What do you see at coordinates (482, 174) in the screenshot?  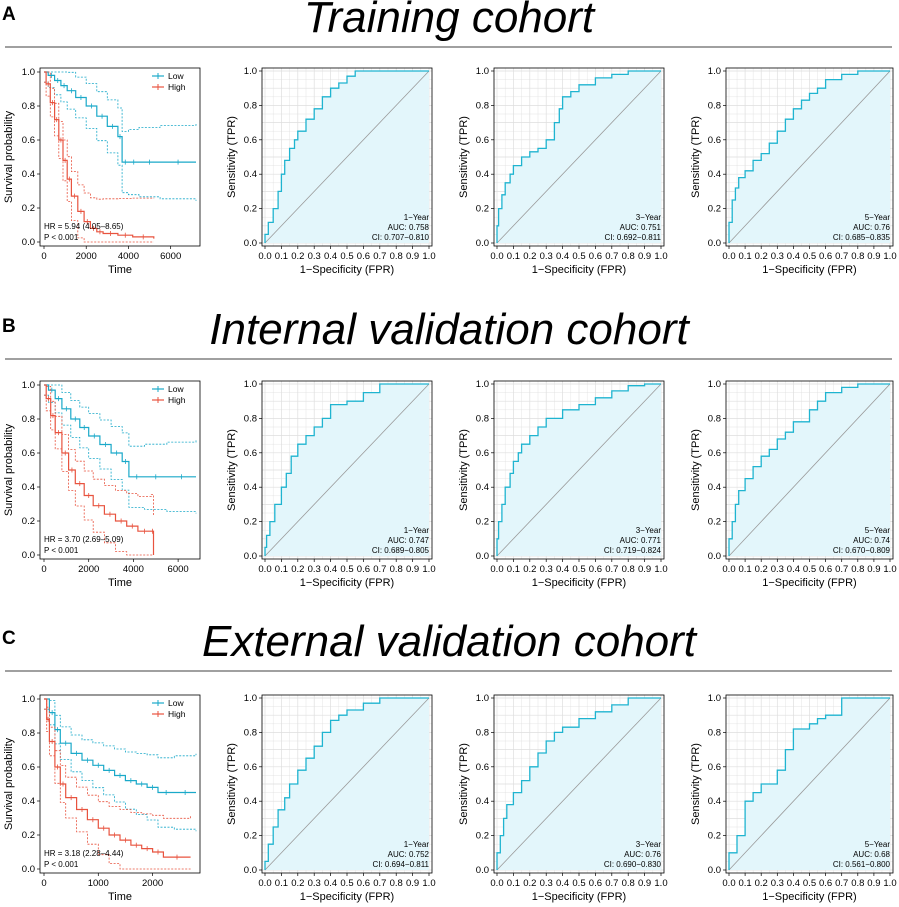 I see `y-tick-label: 0.4` at bounding box center [482, 174].